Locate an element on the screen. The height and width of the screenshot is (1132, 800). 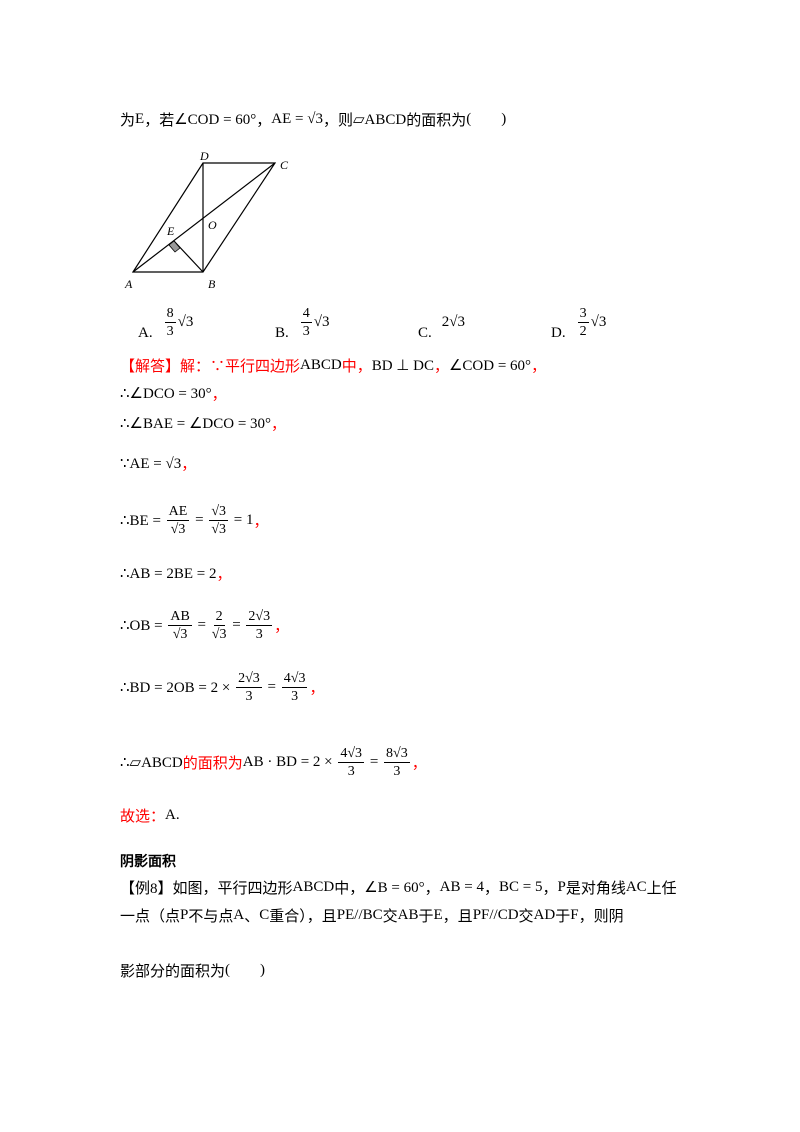
option-letter: C. is located at coordinates (425, 333).